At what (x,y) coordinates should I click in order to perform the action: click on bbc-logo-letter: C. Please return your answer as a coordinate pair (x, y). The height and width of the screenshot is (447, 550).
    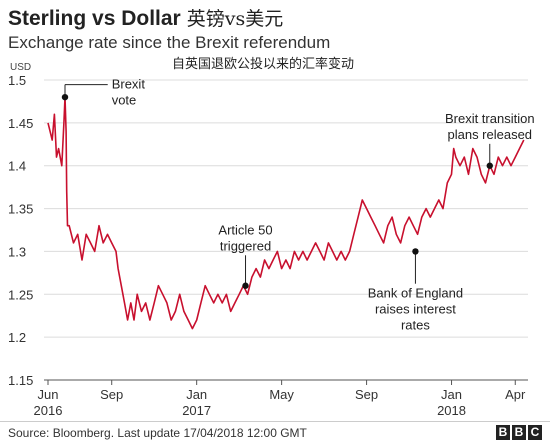
    Looking at the image, I should click on (535, 432).